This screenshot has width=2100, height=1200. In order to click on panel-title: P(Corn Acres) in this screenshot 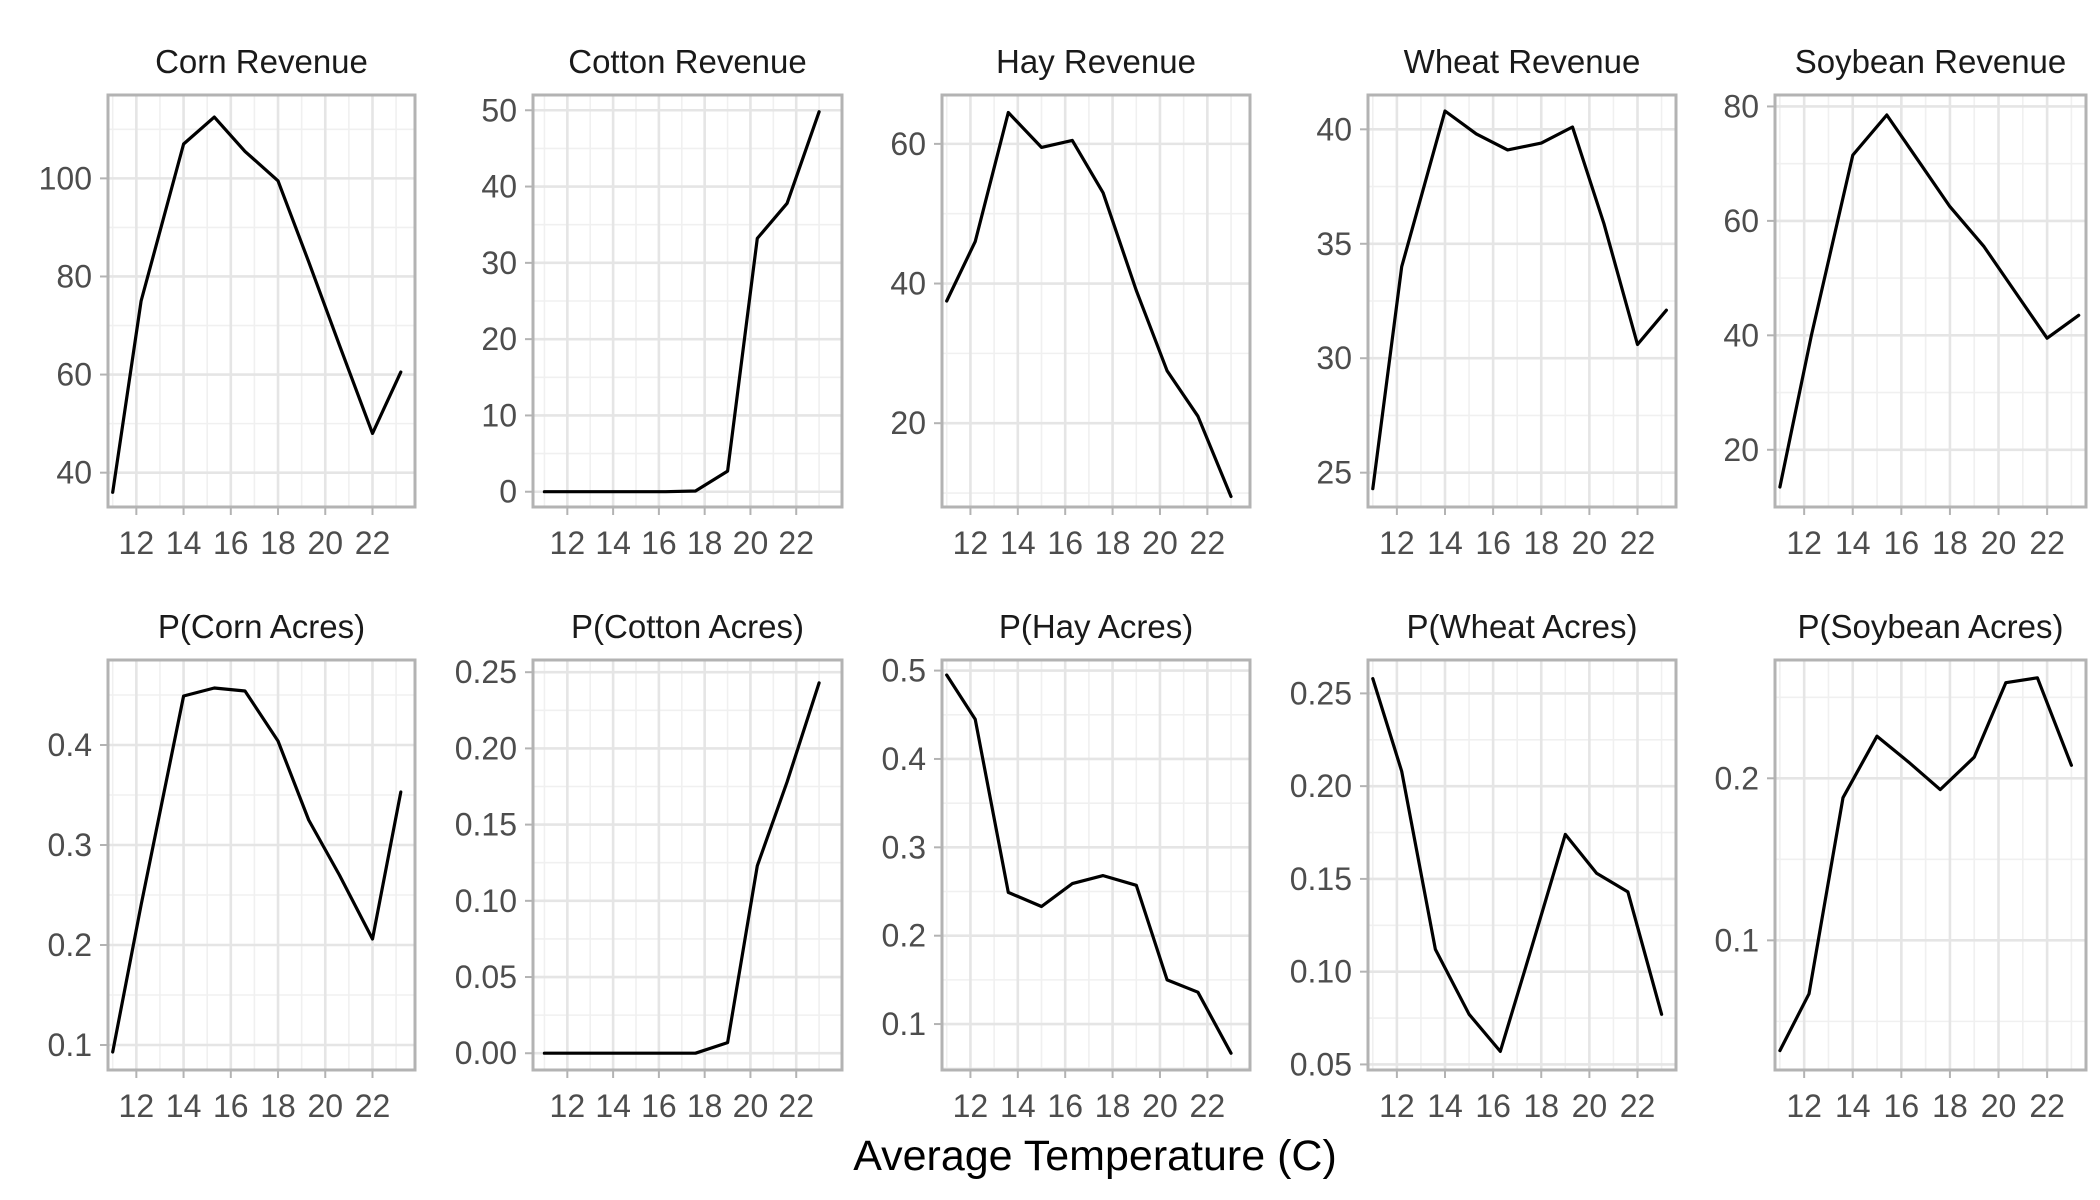, I will do `click(261, 626)`.